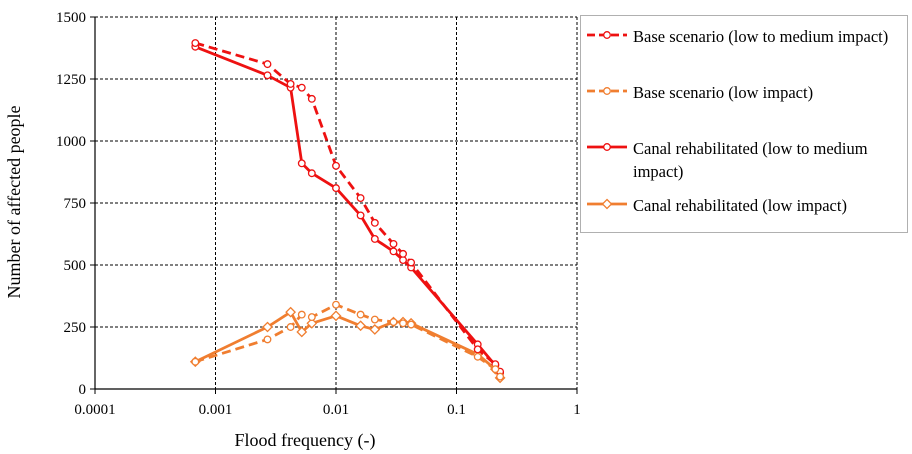 The image size is (912, 454). Describe the element at coordinates (336, 410) in the screenshot. I see `x-tick-label: 0.01` at that location.